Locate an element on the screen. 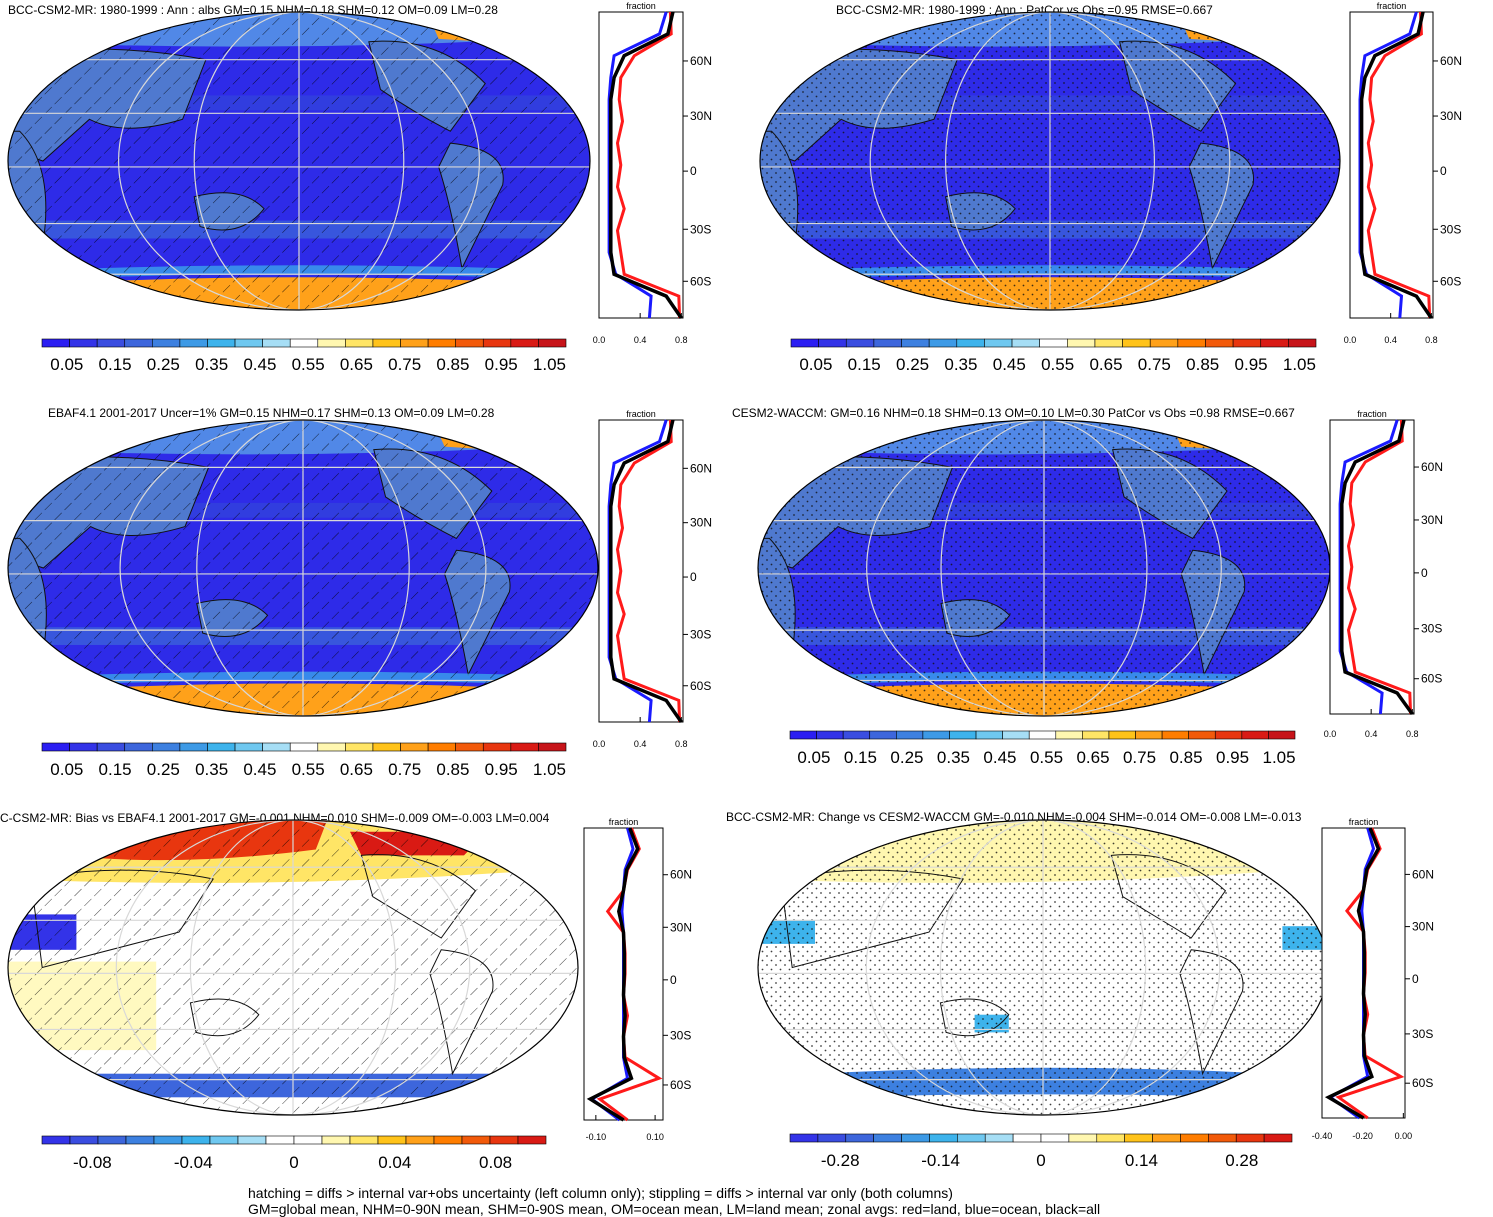 Image resolution: width=1493 pixels, height=1217 pixels. colorbar-tick-label: 0 is located at coordinates (1040, 1160).